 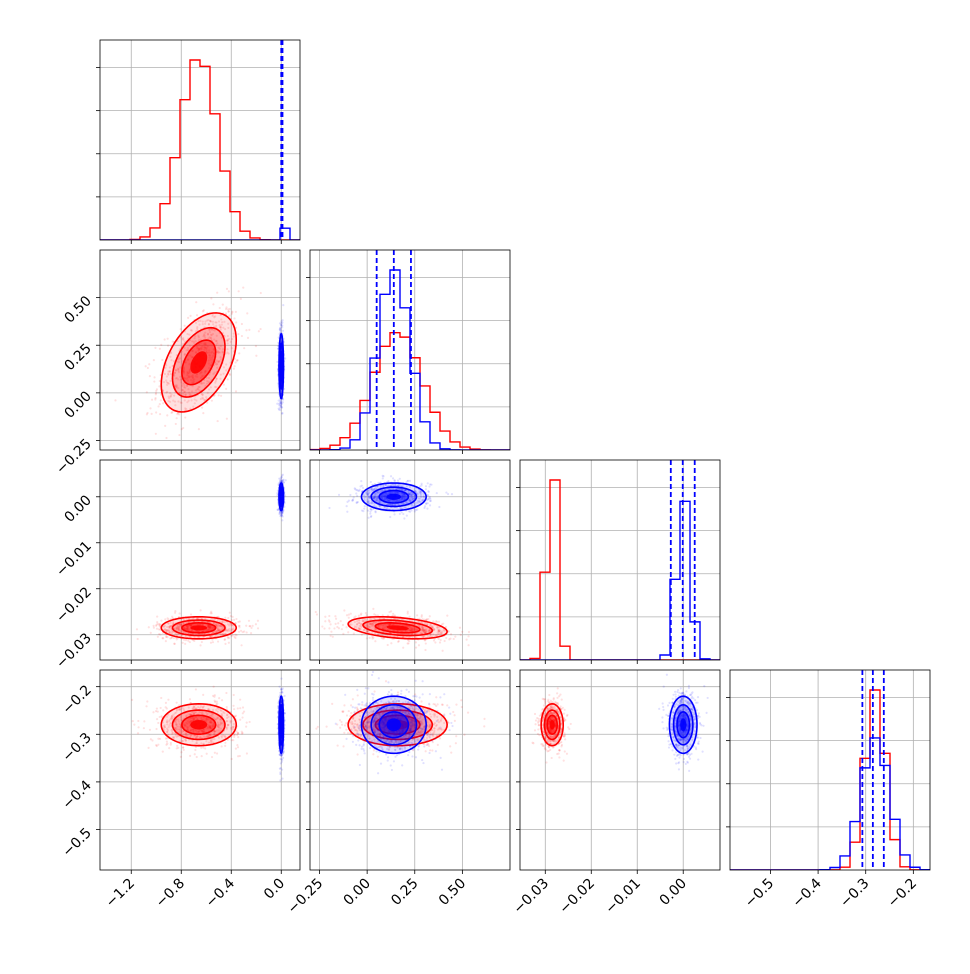 I want to click on panel-1-0: −0.250.000.250.50, so click(x=176, y=367).